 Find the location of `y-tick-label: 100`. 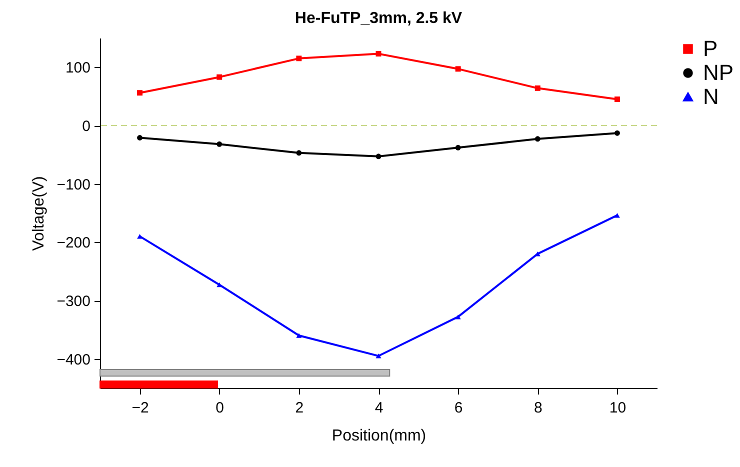

y-tick-label: 100 is located at coordinates (77, 68).